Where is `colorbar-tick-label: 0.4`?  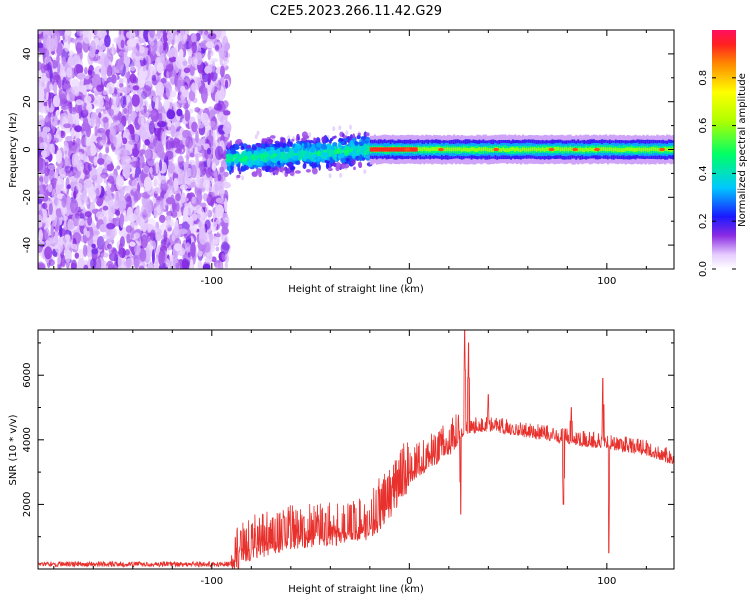 colorbar-tick-label: 0.4 is located at coordinates (703, 173).